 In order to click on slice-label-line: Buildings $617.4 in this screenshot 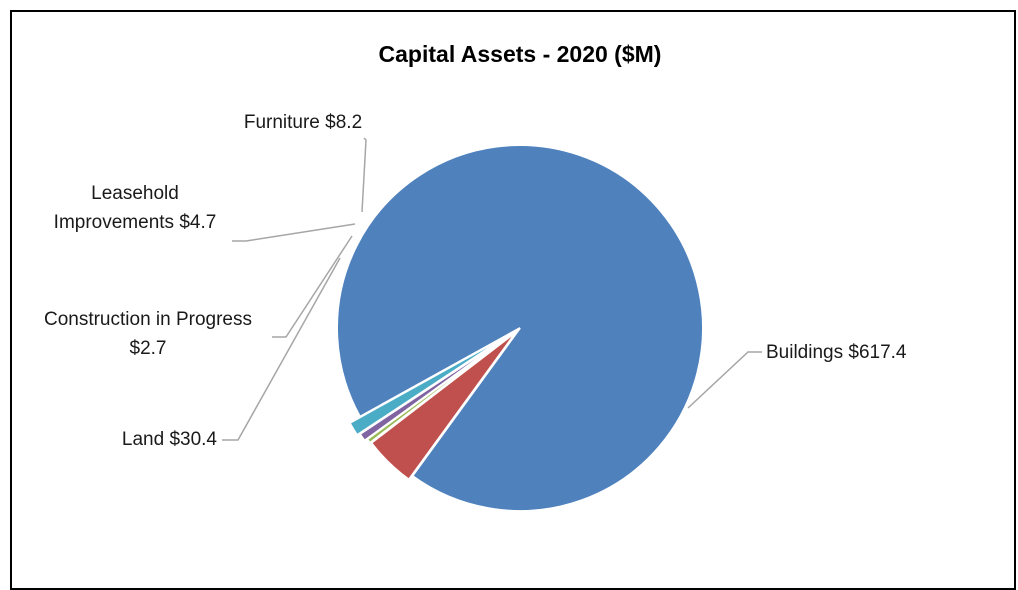, I will do `click(836, 352)`.